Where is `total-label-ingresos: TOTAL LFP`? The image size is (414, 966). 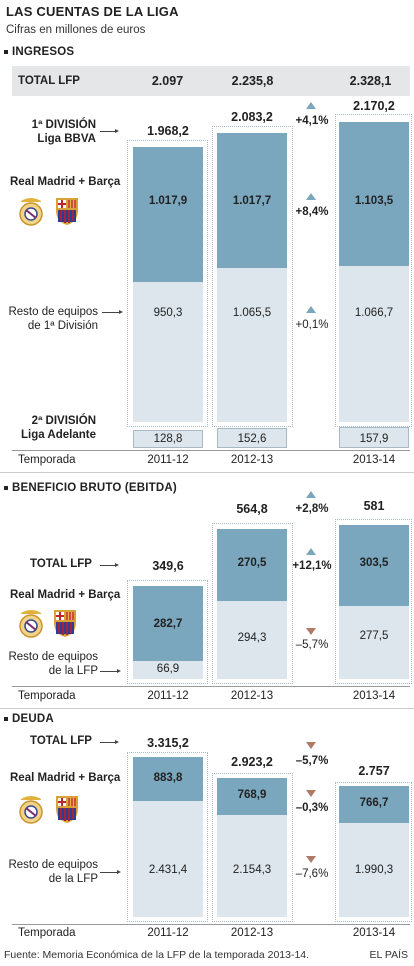 total-label-ingresos: TOTAL LFP is located at coordinates (49, 81).